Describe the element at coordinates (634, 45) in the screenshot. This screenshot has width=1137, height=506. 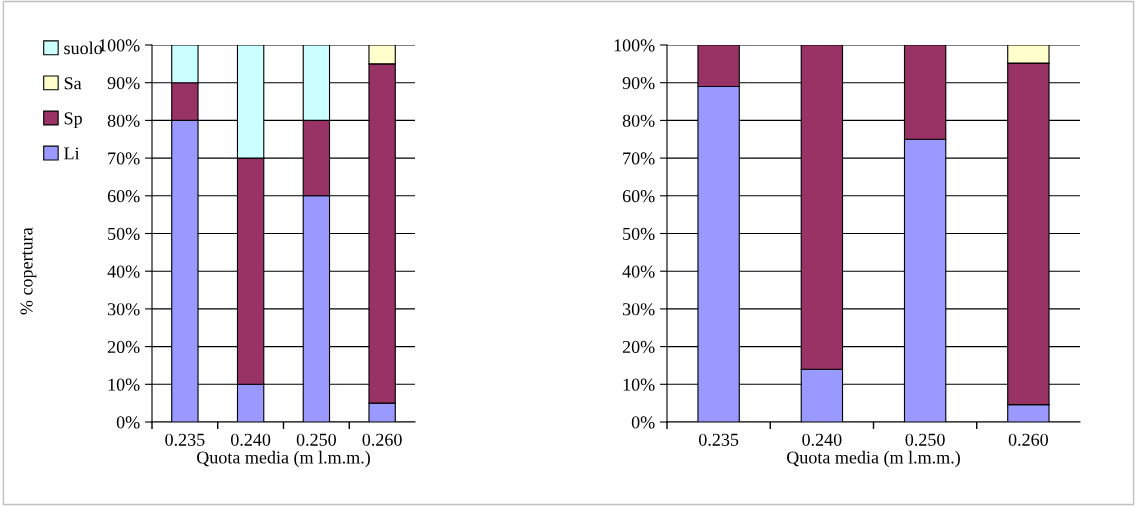
I see `y-tick-label: 100%` at that location.